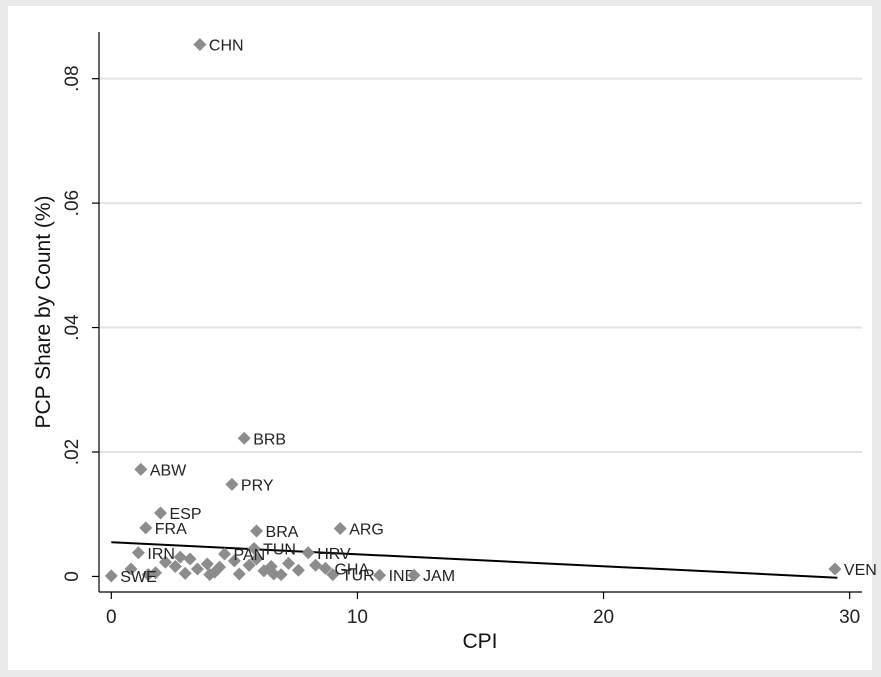 The image size is (881, 677). I want to click on data-point-fra, so click(146, 528).